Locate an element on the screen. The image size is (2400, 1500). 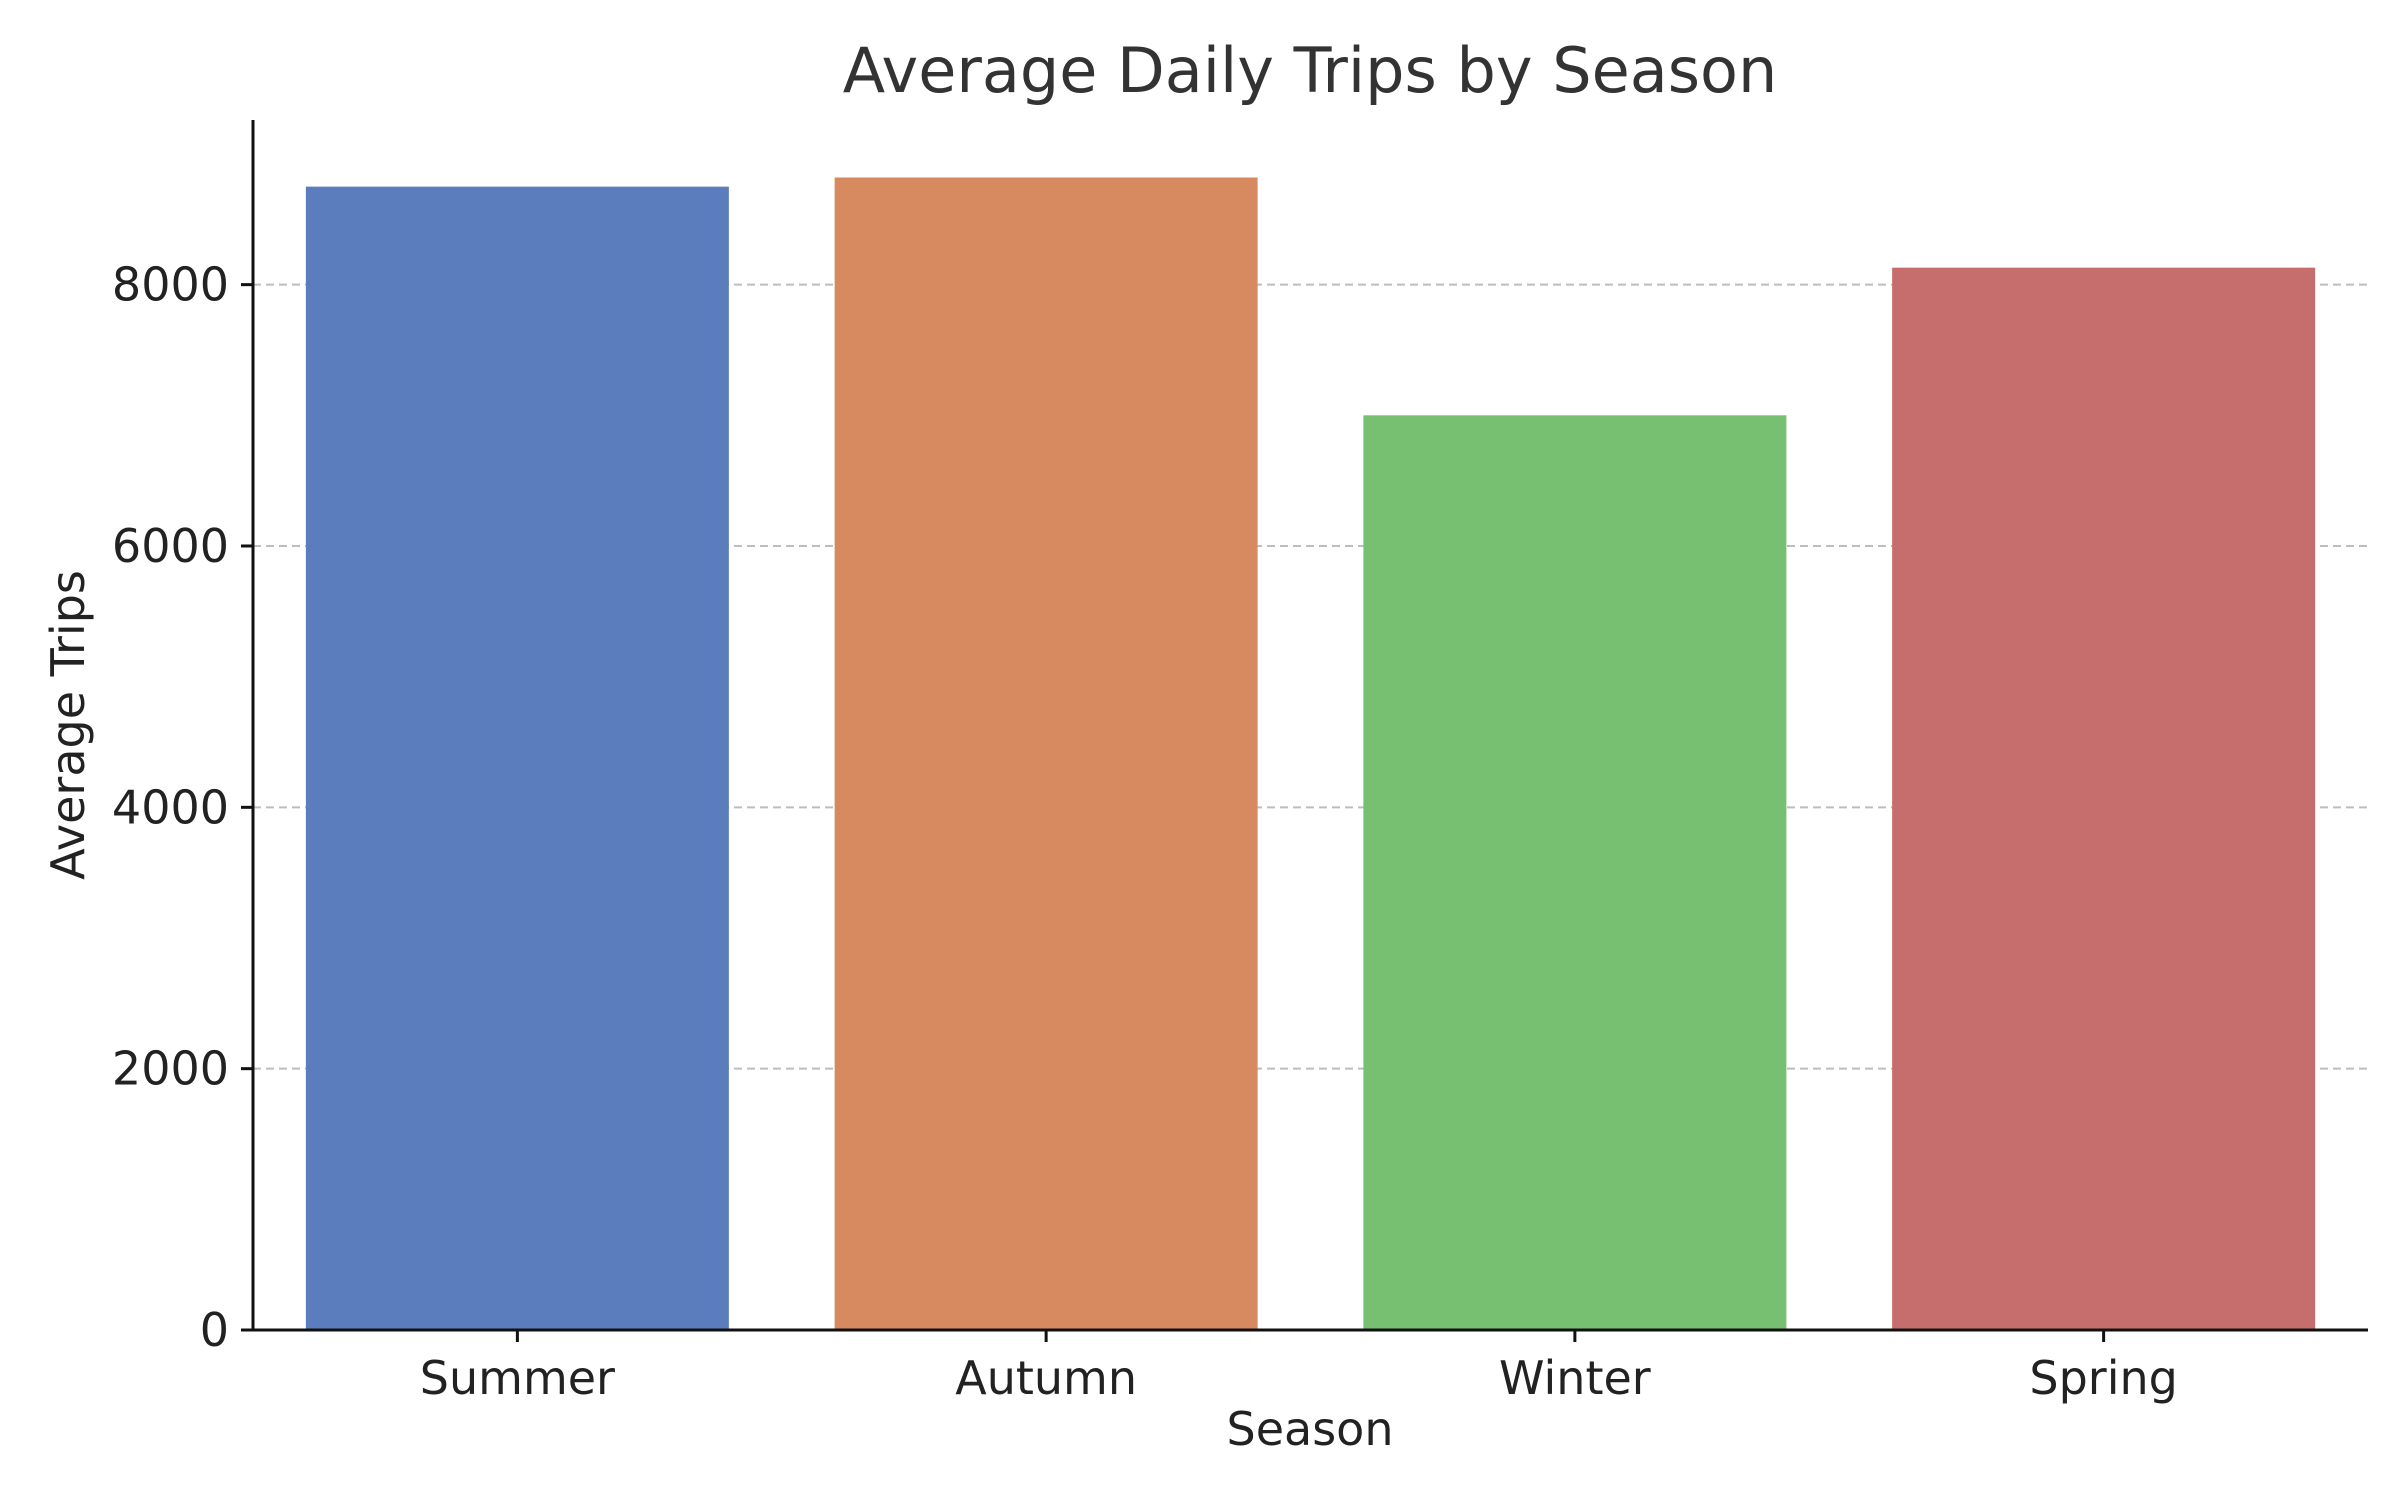
y-tick-label: 4000 is located at coordinates (170, 807).